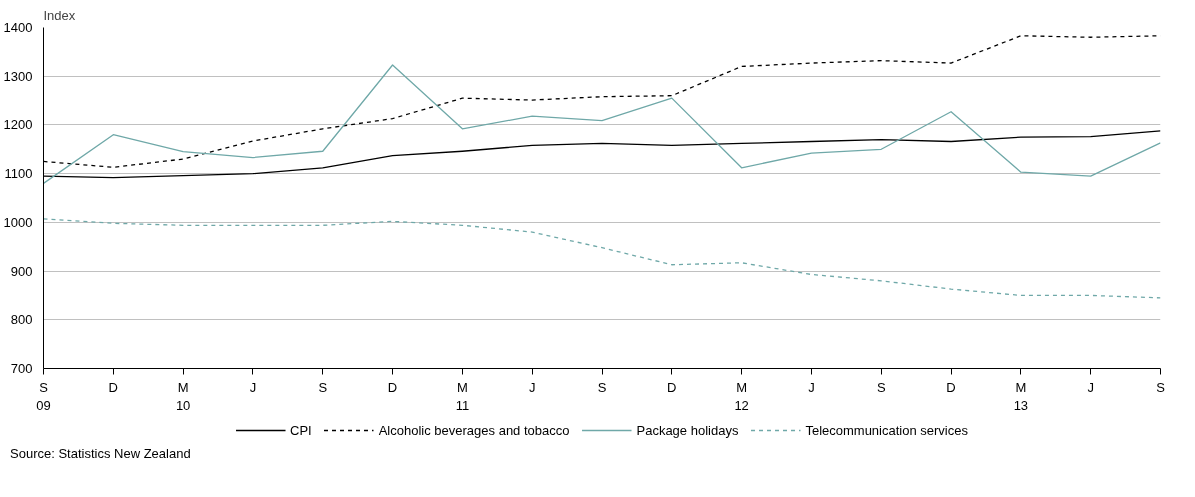  What do you see at coordinates (18, 76) in the screenshot?
I see `y-tick-label: 1300` at bounding box center [18, 76].